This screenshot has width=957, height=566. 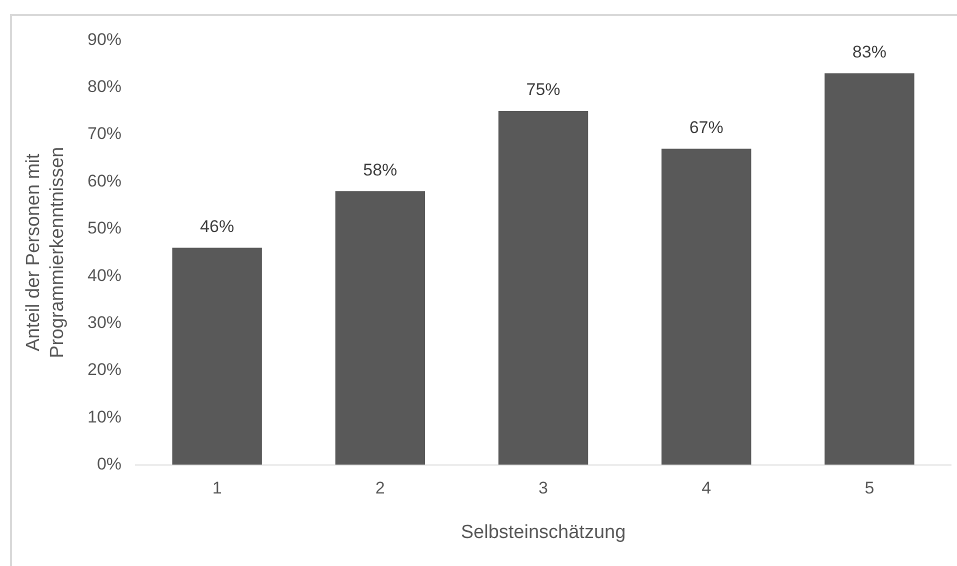 I want to click on x-tick-label: 5, so click(x=869, y=488).